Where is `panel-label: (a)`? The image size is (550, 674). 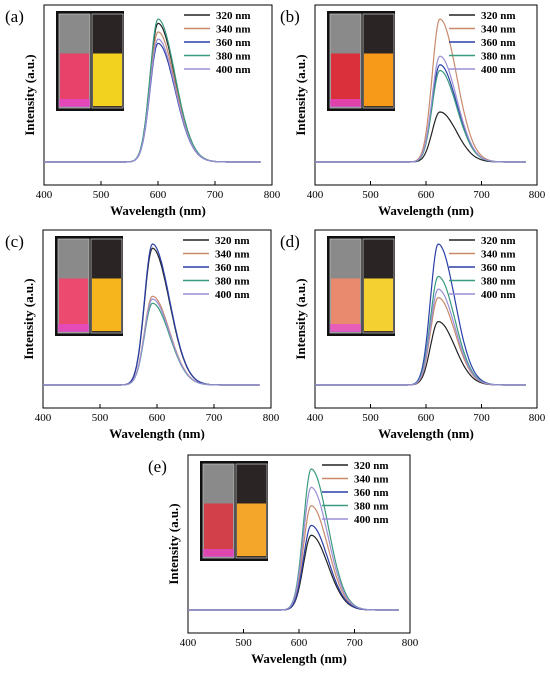
panel-label: (a) is located at coordinates (14, 16).